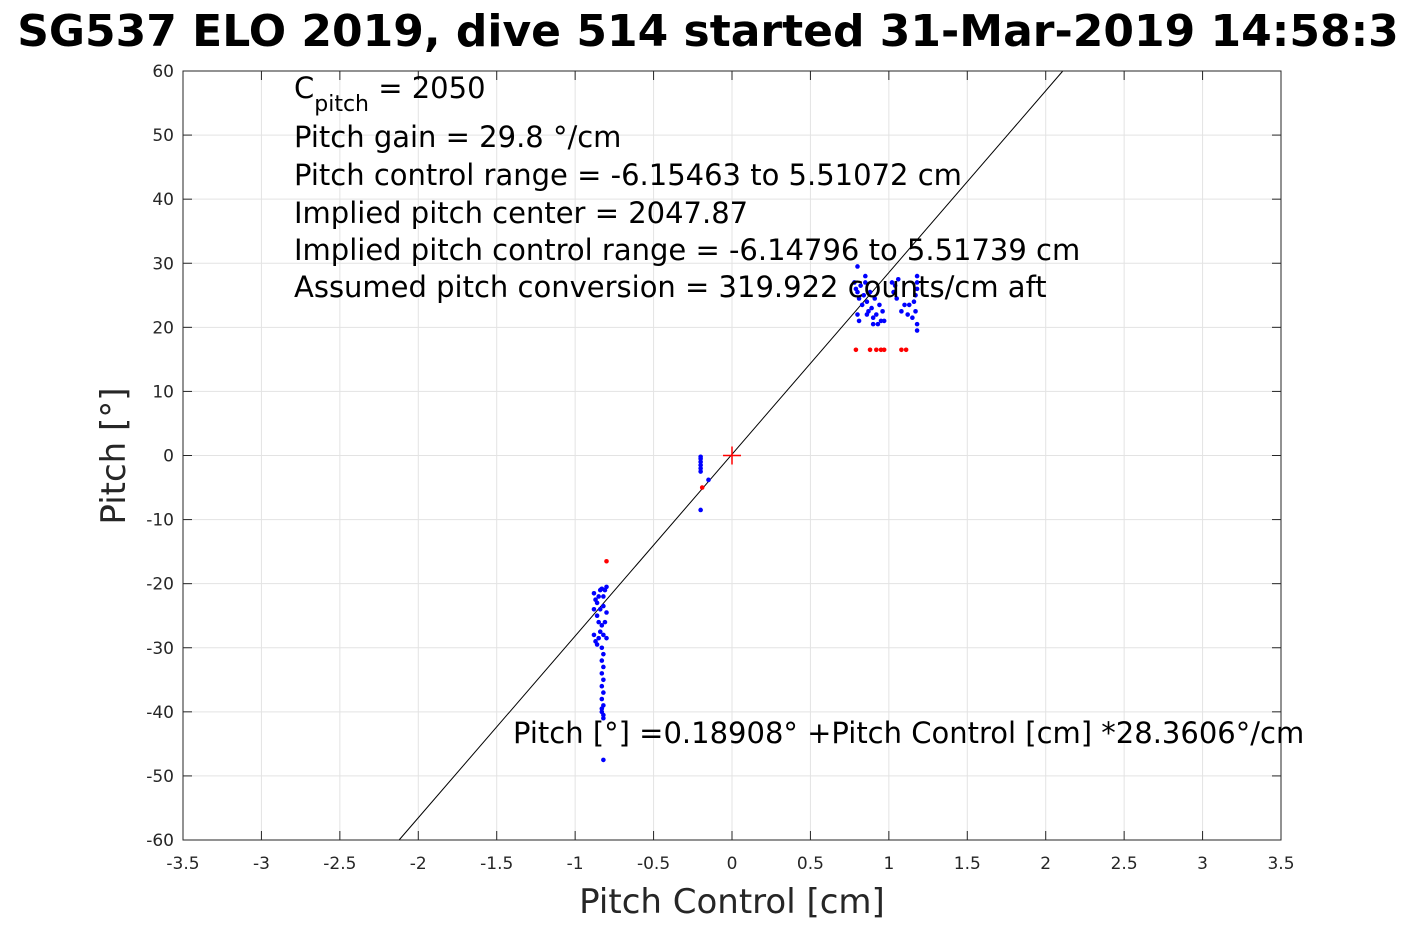 The image size is (1417, 945). What do you see at coordinates (163, 136) in the screenshot?
I see `y-tick-label: 50` at bounding box center [163, 136].